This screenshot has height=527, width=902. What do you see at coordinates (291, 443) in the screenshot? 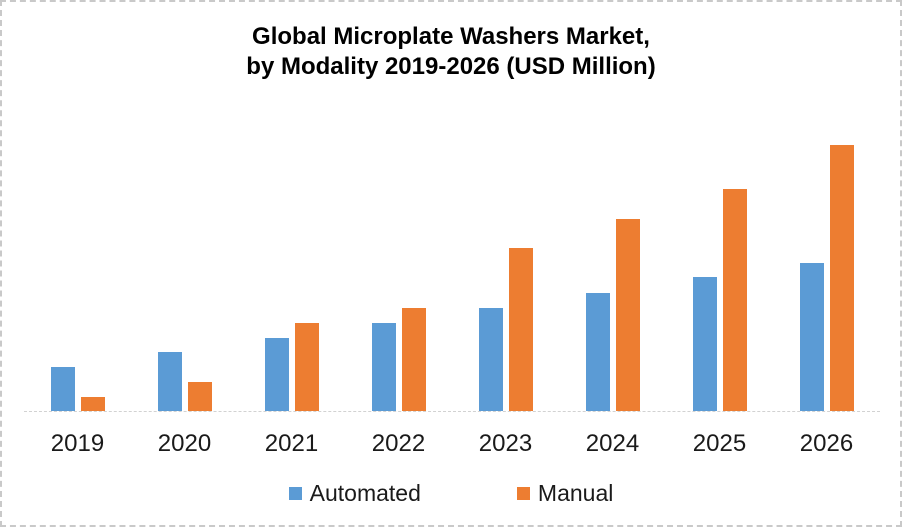
I see `x-axis-label-2021: 2021` at bounding box center [291, 443].